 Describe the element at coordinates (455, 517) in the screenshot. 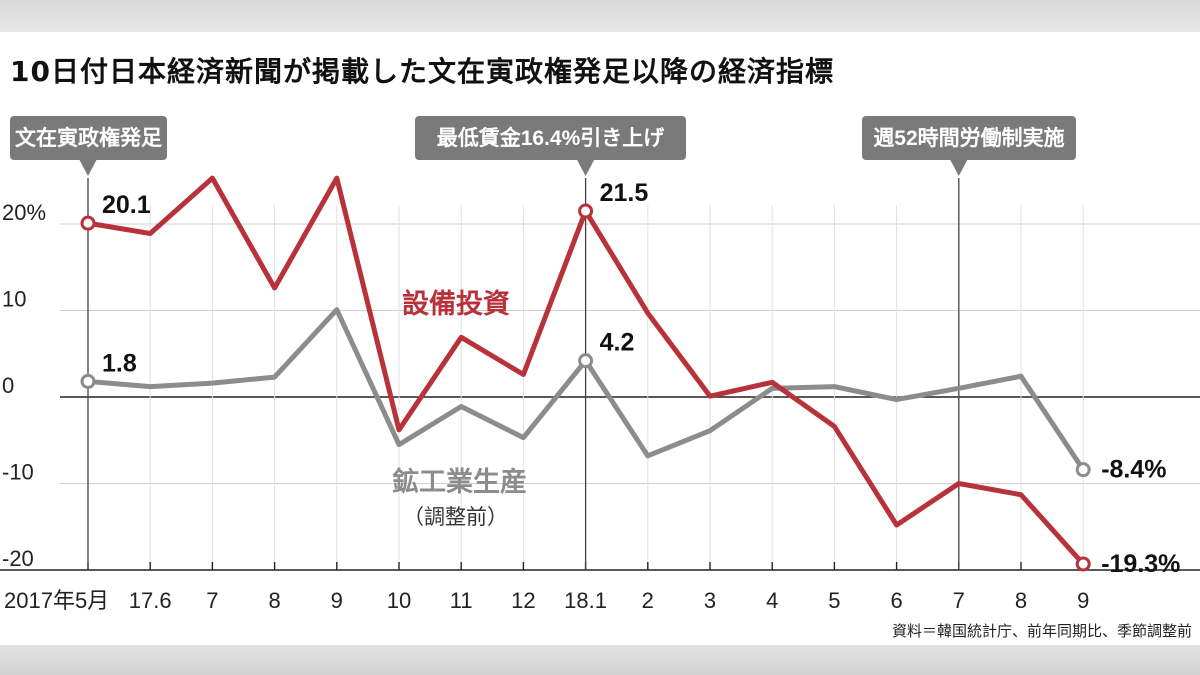

I see `series-sublabel-production: （調整前）` at that location.